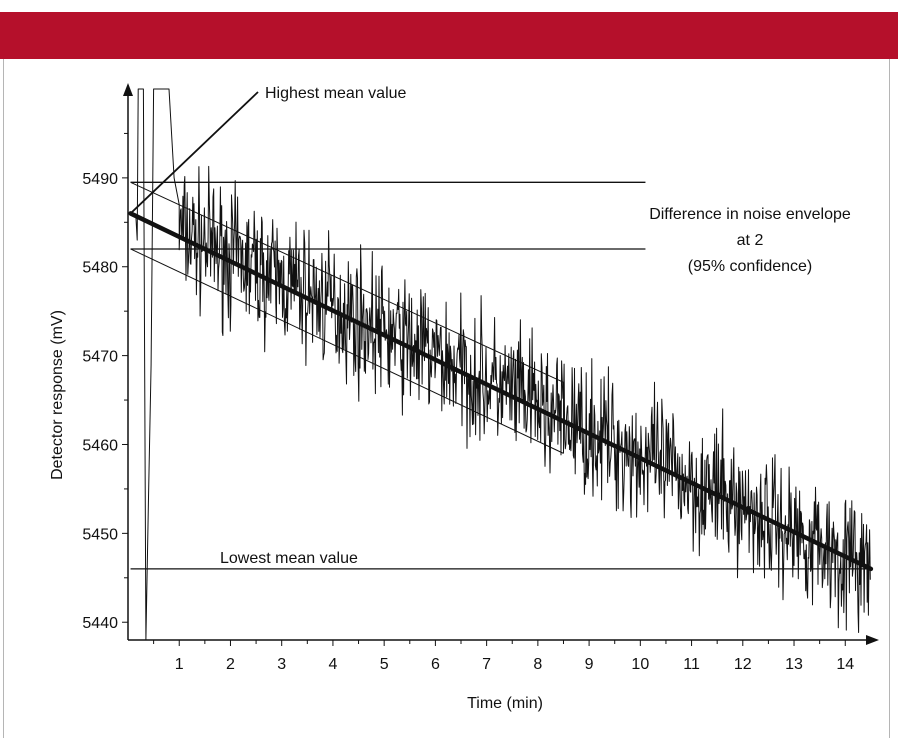 The height and width of the screenshot is (738, 898). I want to click on x-tick-label: 7, so click(486, 664).